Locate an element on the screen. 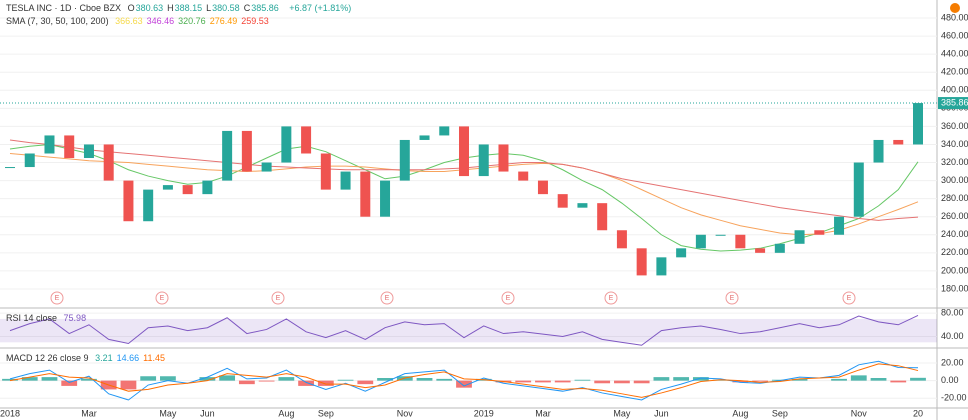 The height and width of the screenshot is (420, 968). y-tick-label: 320.00 is located at coordinates (954, 162).